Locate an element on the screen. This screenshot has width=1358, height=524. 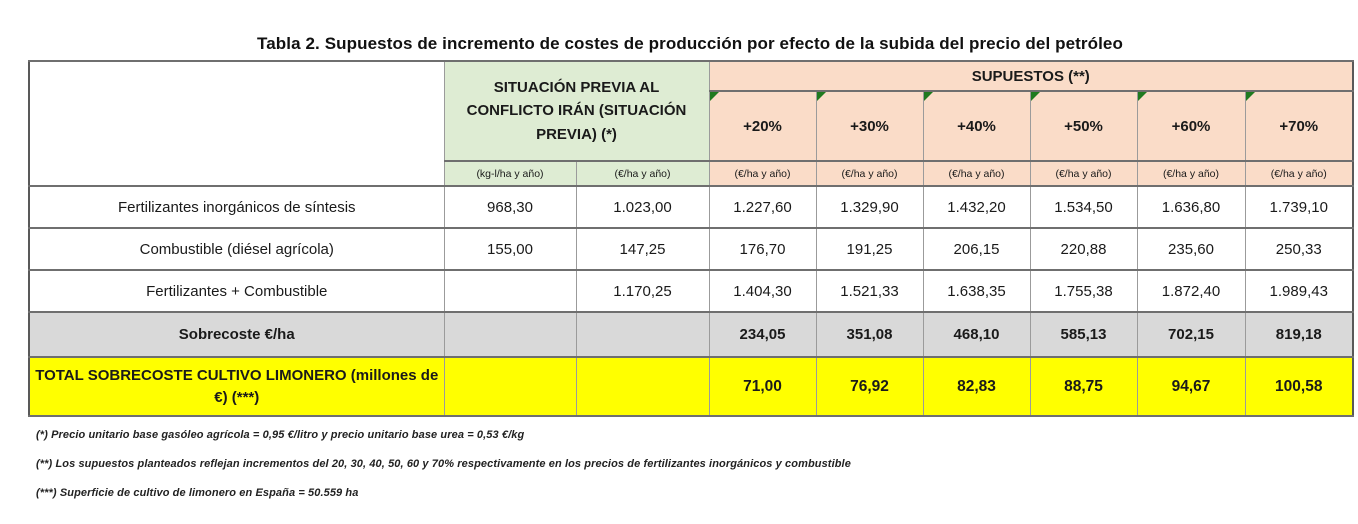
row-label: Fertilizantes + Combustible is located at coordinates (236, 291).